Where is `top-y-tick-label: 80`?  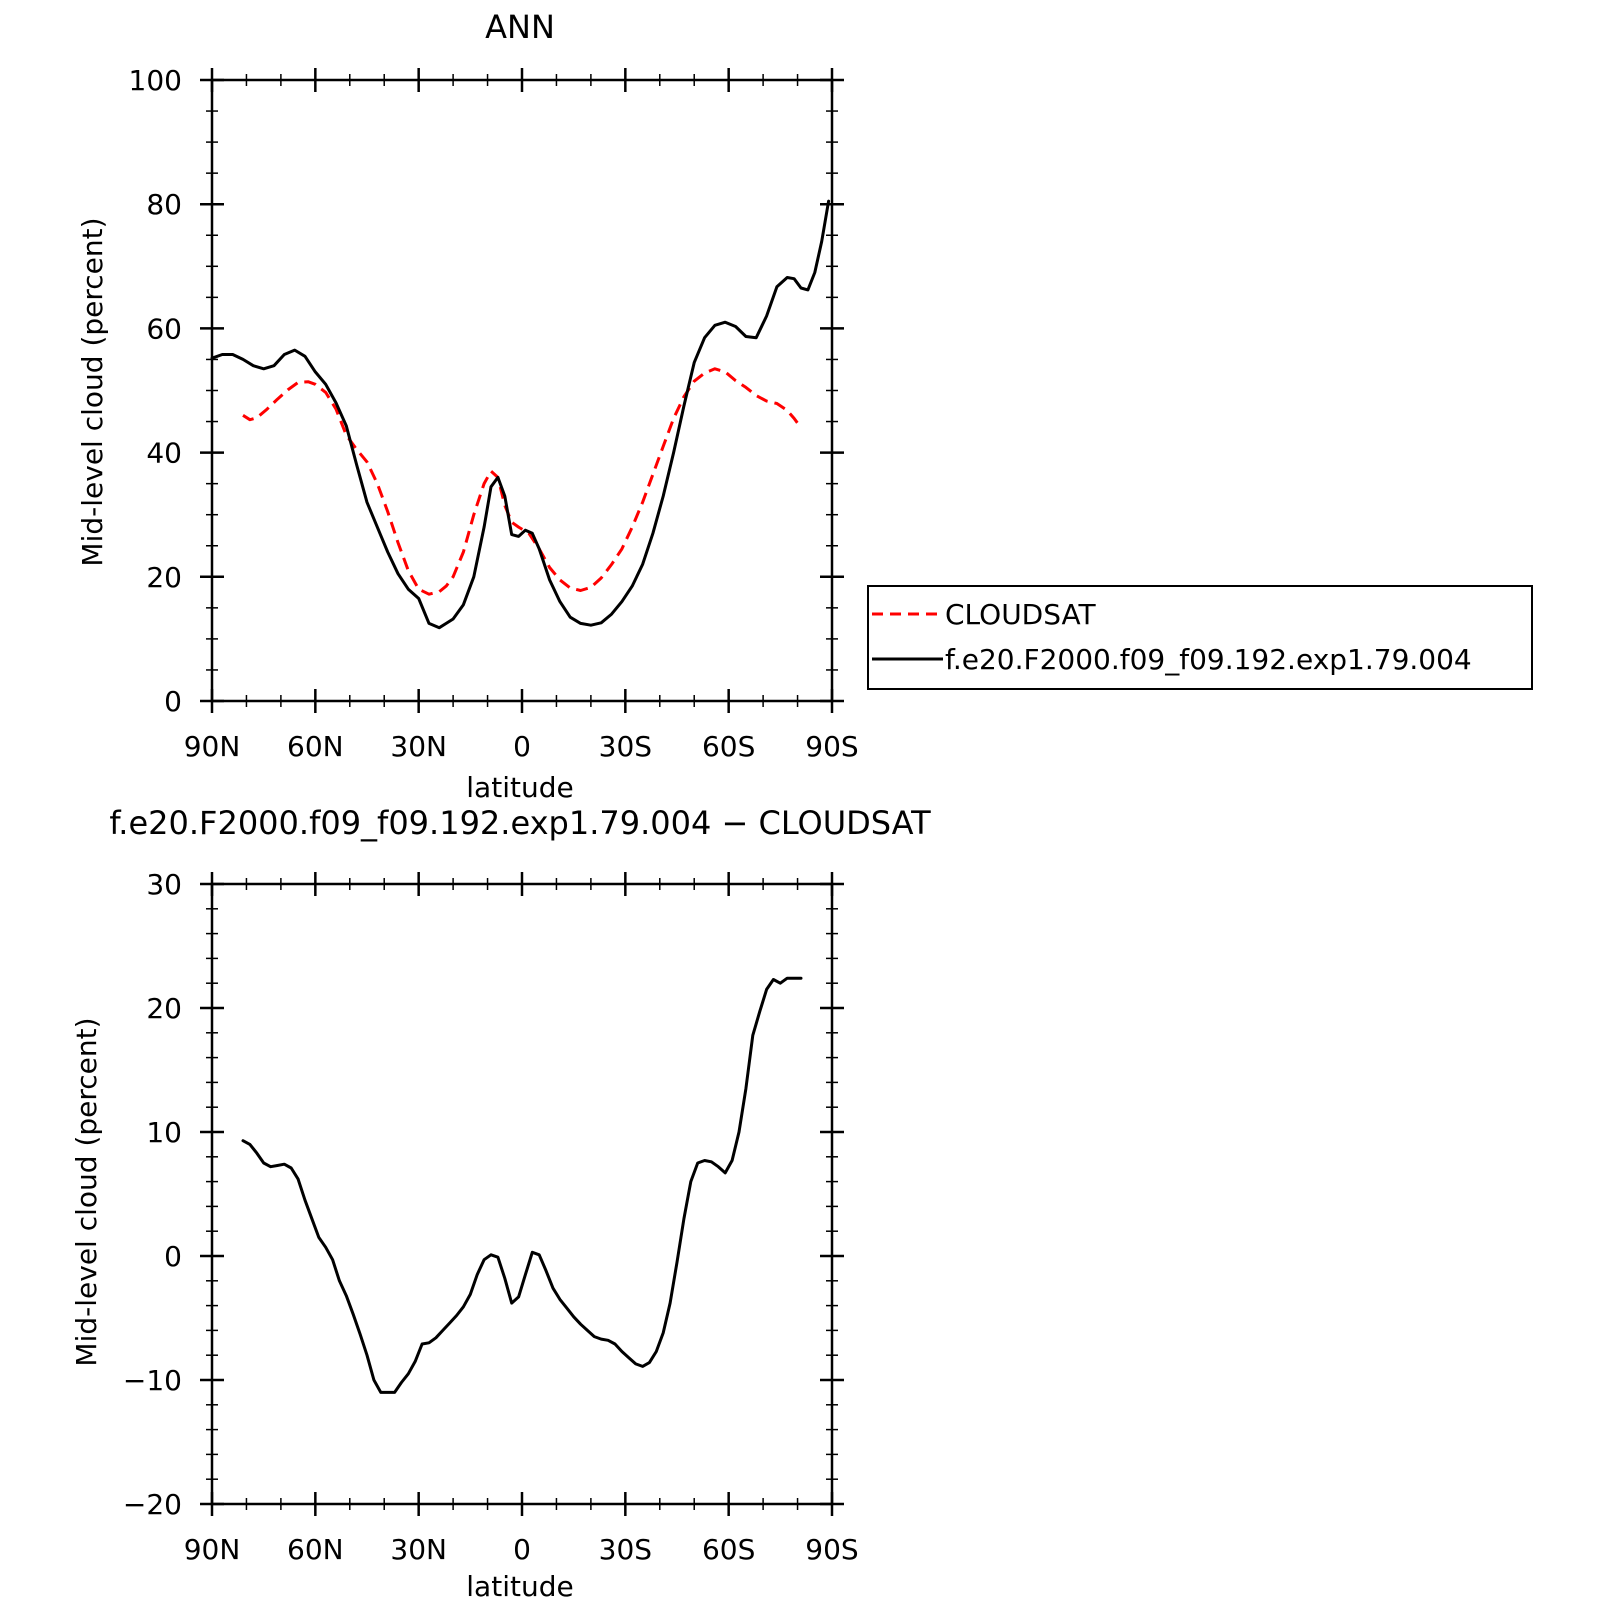 top-y-tick-label: 80 is located at coordinates (164, 204).